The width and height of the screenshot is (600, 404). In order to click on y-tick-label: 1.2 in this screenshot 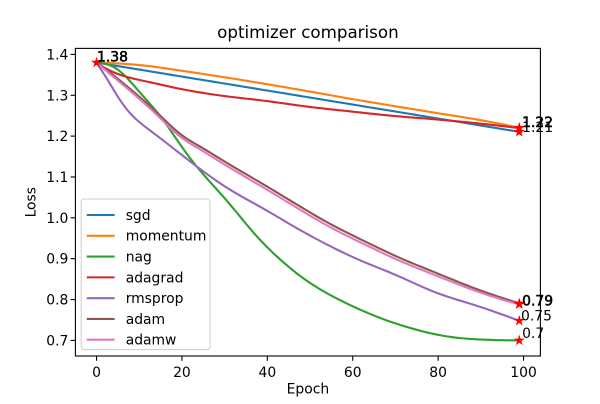, I will do `click(57, 137)`.